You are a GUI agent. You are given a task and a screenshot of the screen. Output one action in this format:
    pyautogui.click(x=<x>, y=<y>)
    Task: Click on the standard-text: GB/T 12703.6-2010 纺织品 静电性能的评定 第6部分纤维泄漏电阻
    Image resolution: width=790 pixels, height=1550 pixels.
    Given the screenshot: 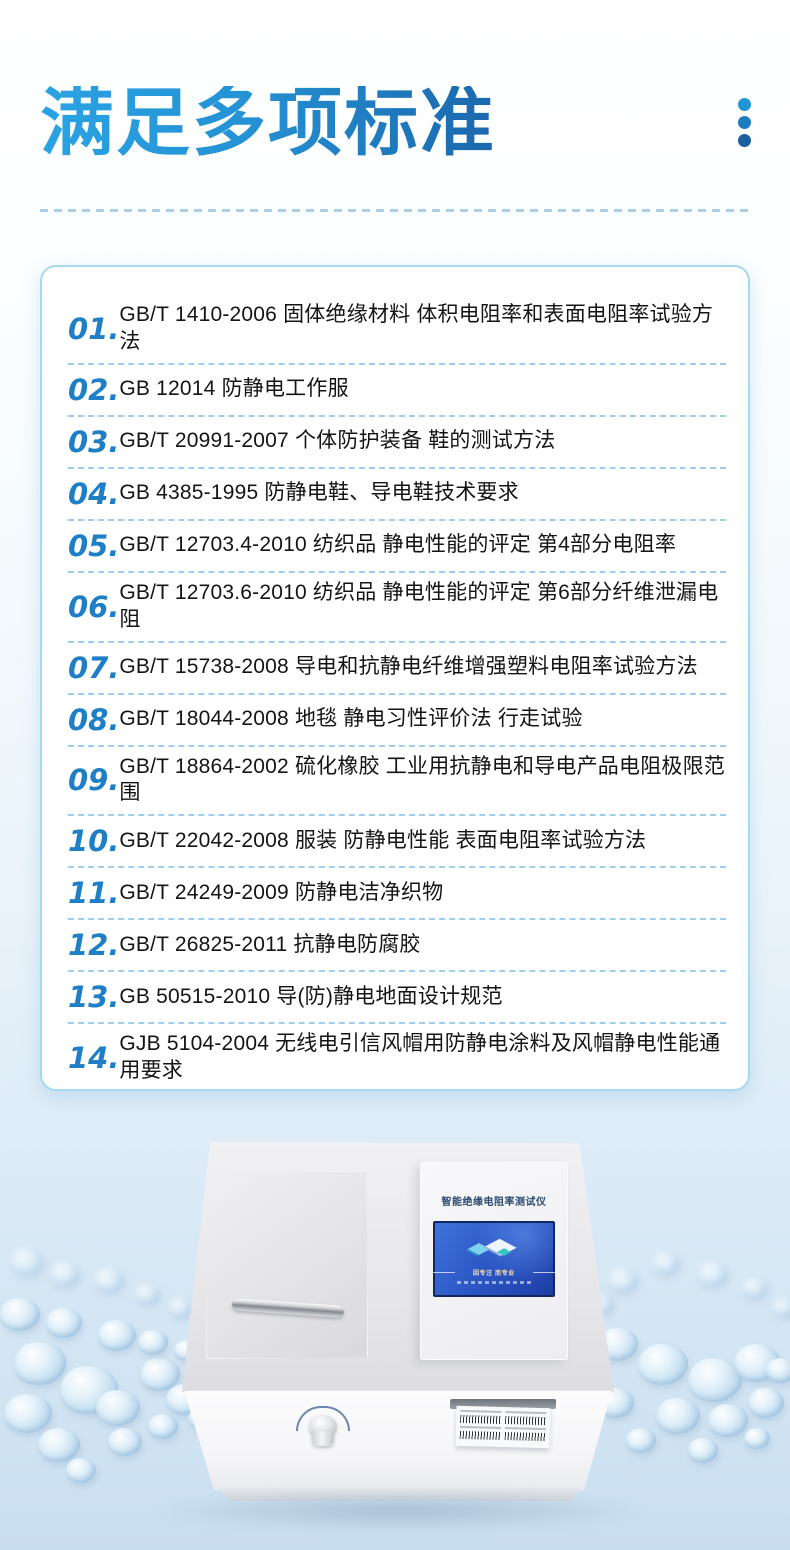 What is the action you would take?
    pyautogui.click(x=419, y=605)
    